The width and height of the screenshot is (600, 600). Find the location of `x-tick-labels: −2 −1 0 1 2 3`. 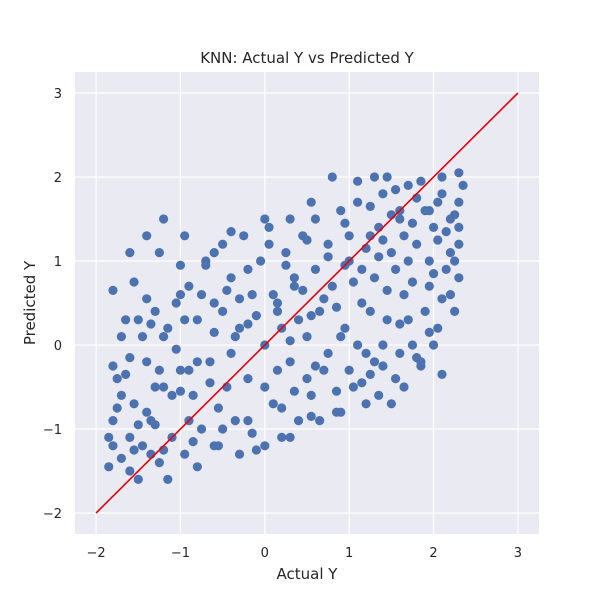

x-tick-labels: −2 −1 0 1 2 3 is located at coordinates (305, 553).